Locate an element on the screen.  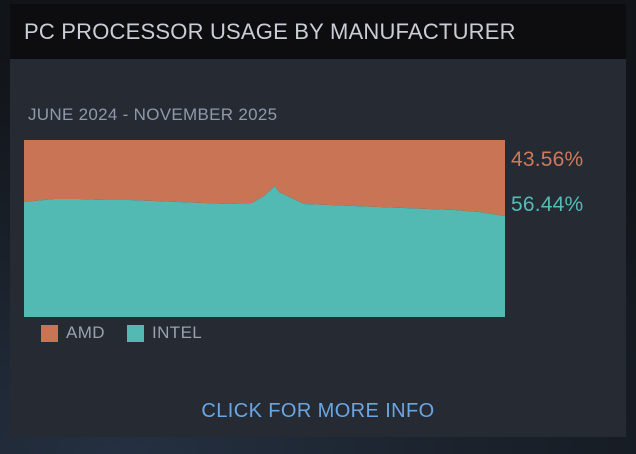
click-for-more-info-link: CLICK FOR MORE INFO is located at coordinates (318, 411).